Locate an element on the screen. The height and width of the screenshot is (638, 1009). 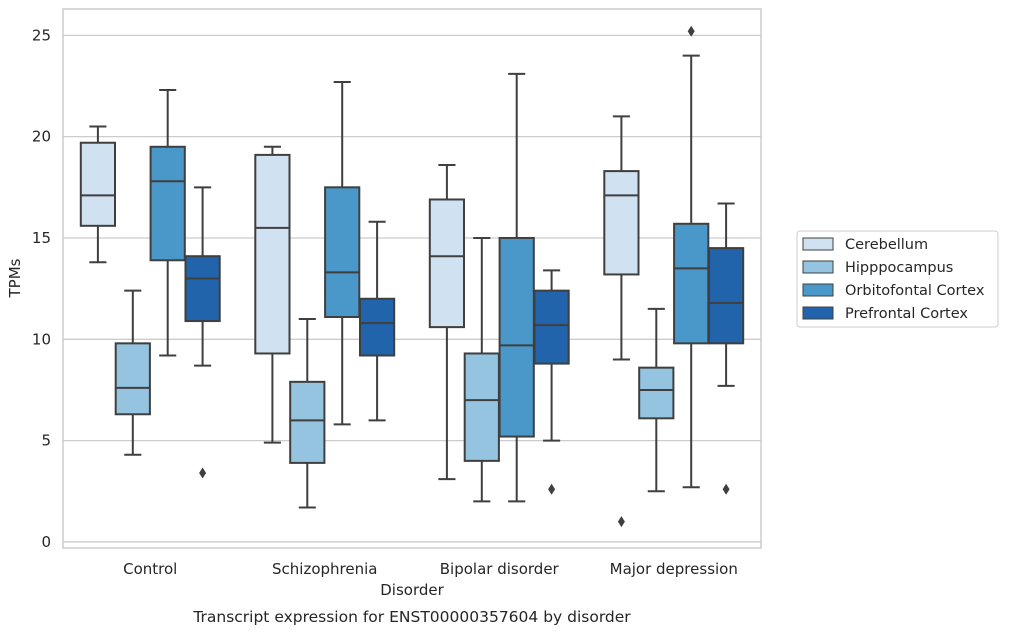
box-orbitofontal-cortex-major-depression is located at coordinates (691, 257).